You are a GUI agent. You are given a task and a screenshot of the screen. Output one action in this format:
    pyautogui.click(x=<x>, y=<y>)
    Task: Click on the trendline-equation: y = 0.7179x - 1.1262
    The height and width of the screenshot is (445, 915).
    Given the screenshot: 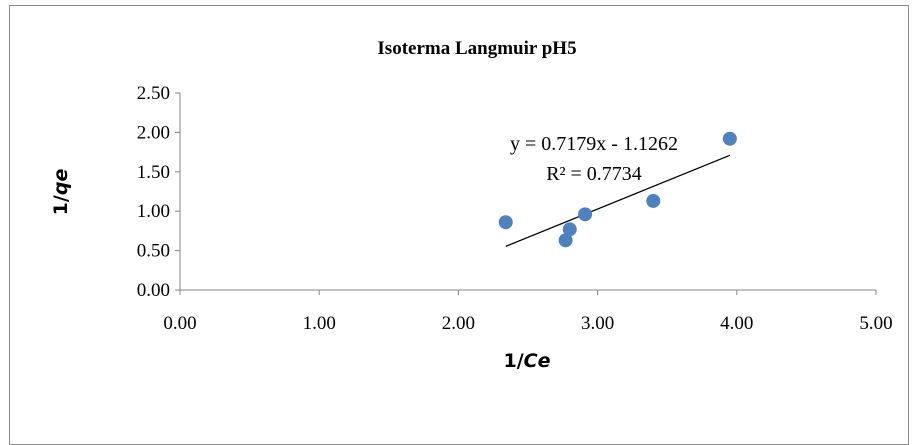 What is the action you would take?
    pyautogui.click(x=594, y=144)
    